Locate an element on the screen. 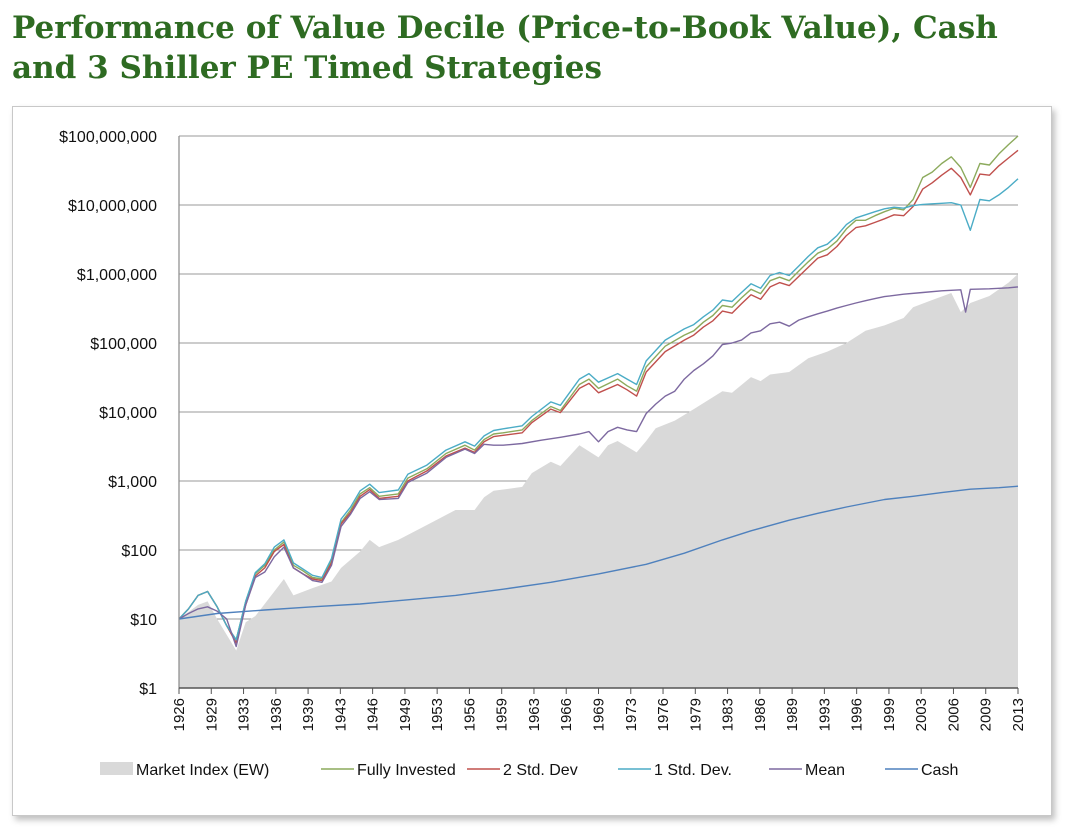 This screenshot has height=834, width=1066. x-tick-label: 1986 is located at coordinates (760, 714).